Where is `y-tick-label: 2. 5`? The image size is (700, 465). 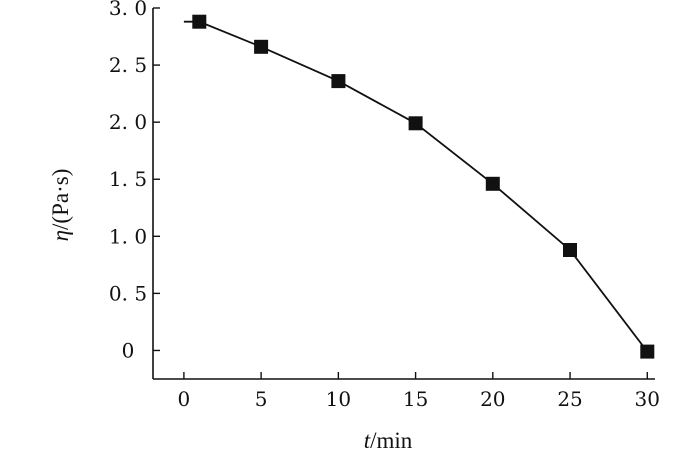 y-tick-label: 2. 5 is located at coordinates (128, 65).